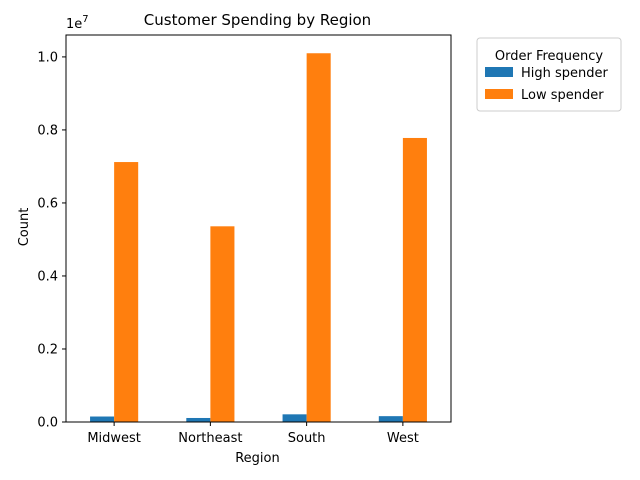 The height and width of the screenshot is (480, 640). Describe the element at coordinates (294, 418) in the screenshot. I see `bar-high-spender-south` at that location.